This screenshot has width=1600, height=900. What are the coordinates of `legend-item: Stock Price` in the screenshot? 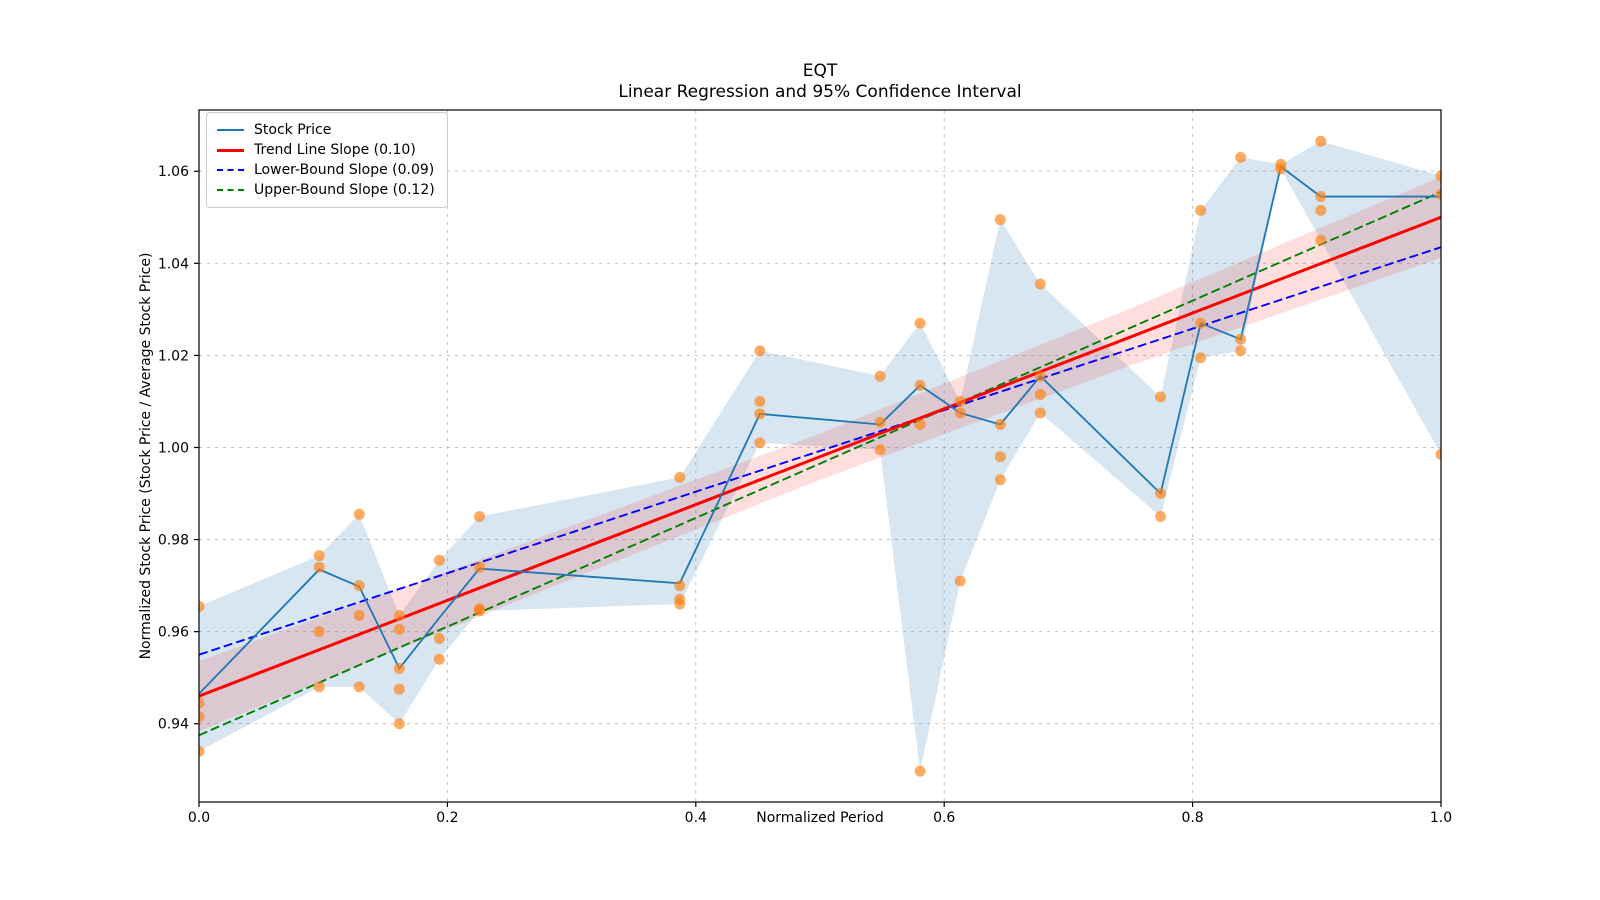 It's located at (326, 130).